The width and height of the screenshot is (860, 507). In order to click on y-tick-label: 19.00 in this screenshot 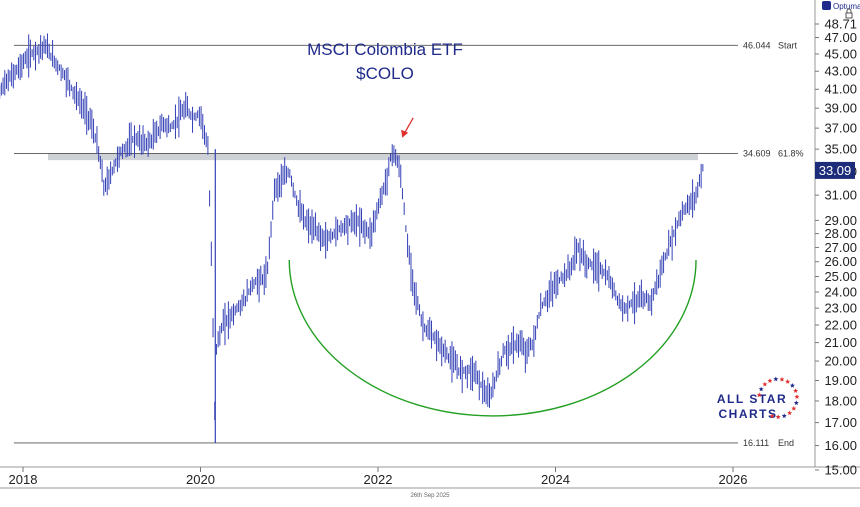, I will do `click(840, 380)`.